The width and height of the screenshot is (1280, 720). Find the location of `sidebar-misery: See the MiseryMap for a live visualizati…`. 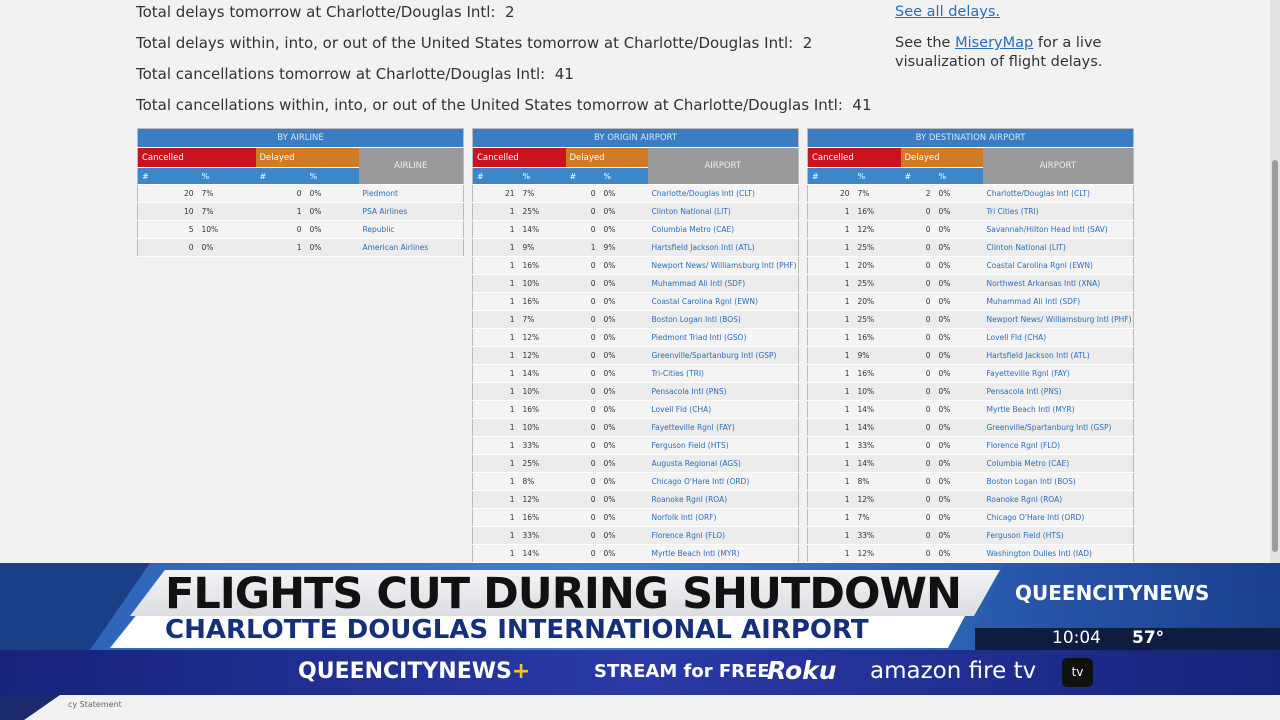

sidebar-misery: See the MiseryMap for a live visualizati… is located at coordinates (1010, 53).